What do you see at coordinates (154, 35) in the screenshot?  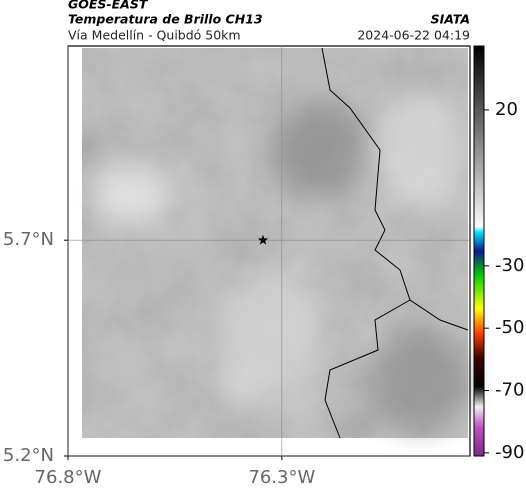 I see `location: Vía Medellín - Quibdó 50km` at bounding box center [154, 35].